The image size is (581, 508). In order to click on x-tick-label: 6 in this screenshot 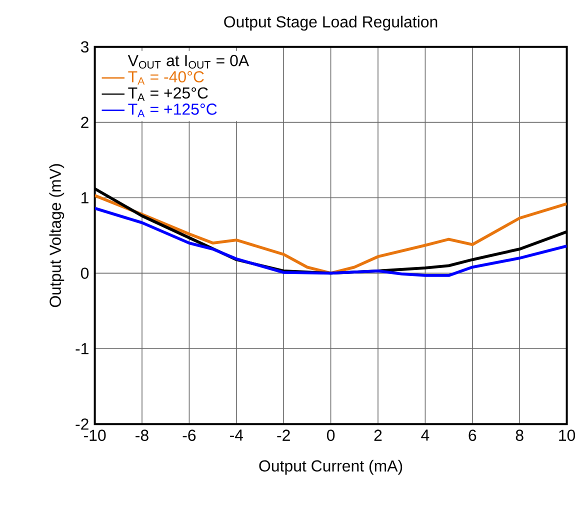, I will do `click(472, 436)`.